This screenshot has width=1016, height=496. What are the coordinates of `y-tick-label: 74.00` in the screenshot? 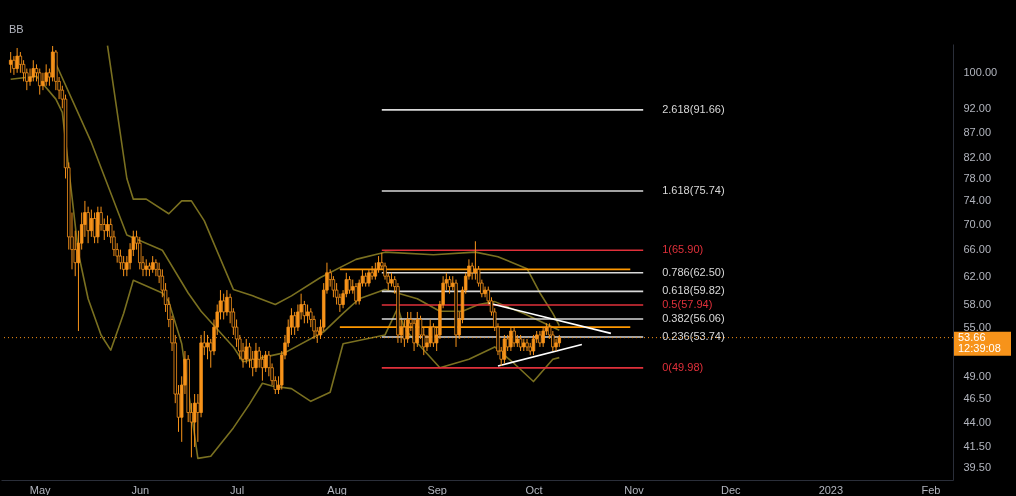 It's located at (977, 200).